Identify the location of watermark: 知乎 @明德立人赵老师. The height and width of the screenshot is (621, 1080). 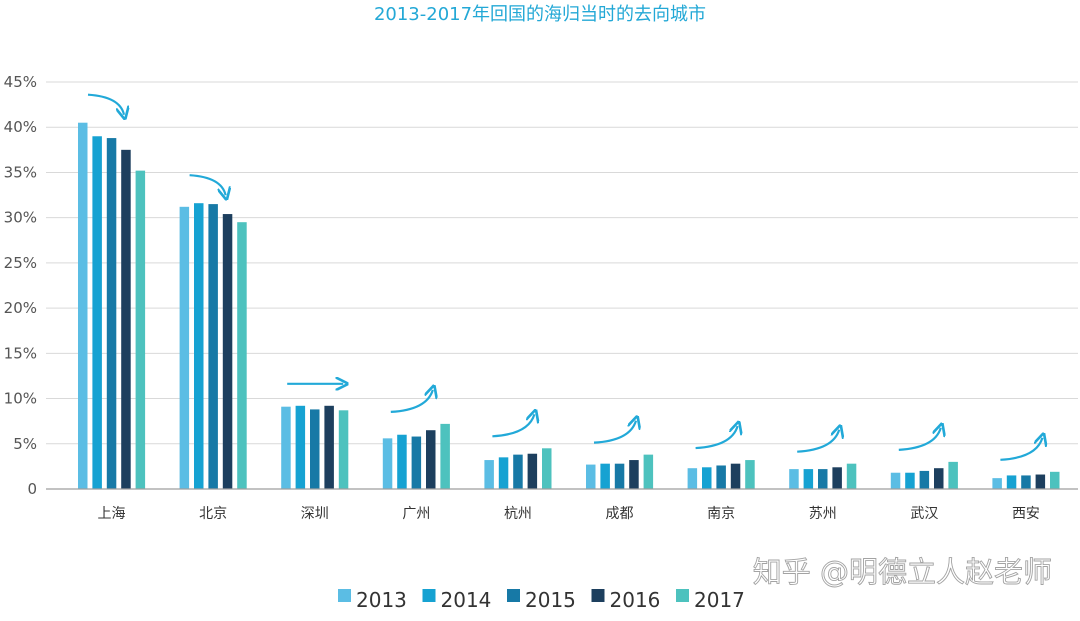
(902, 572).